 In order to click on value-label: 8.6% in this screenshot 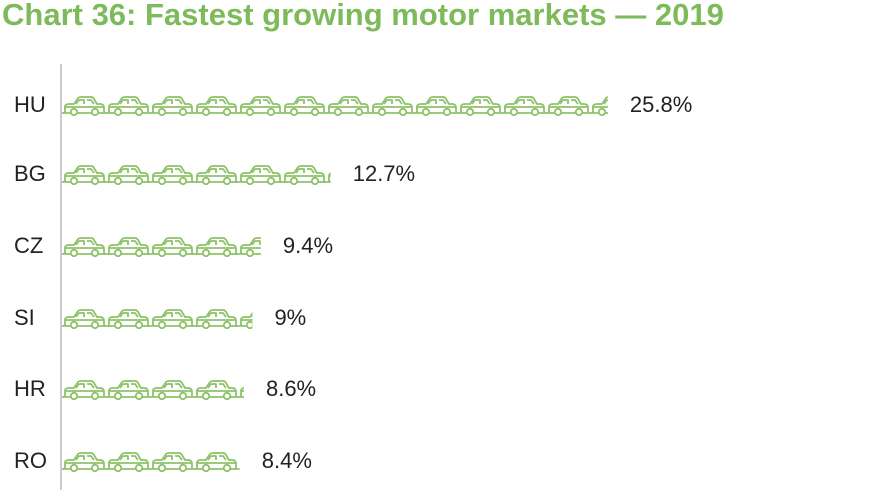, I will do `click(291, 388)`.